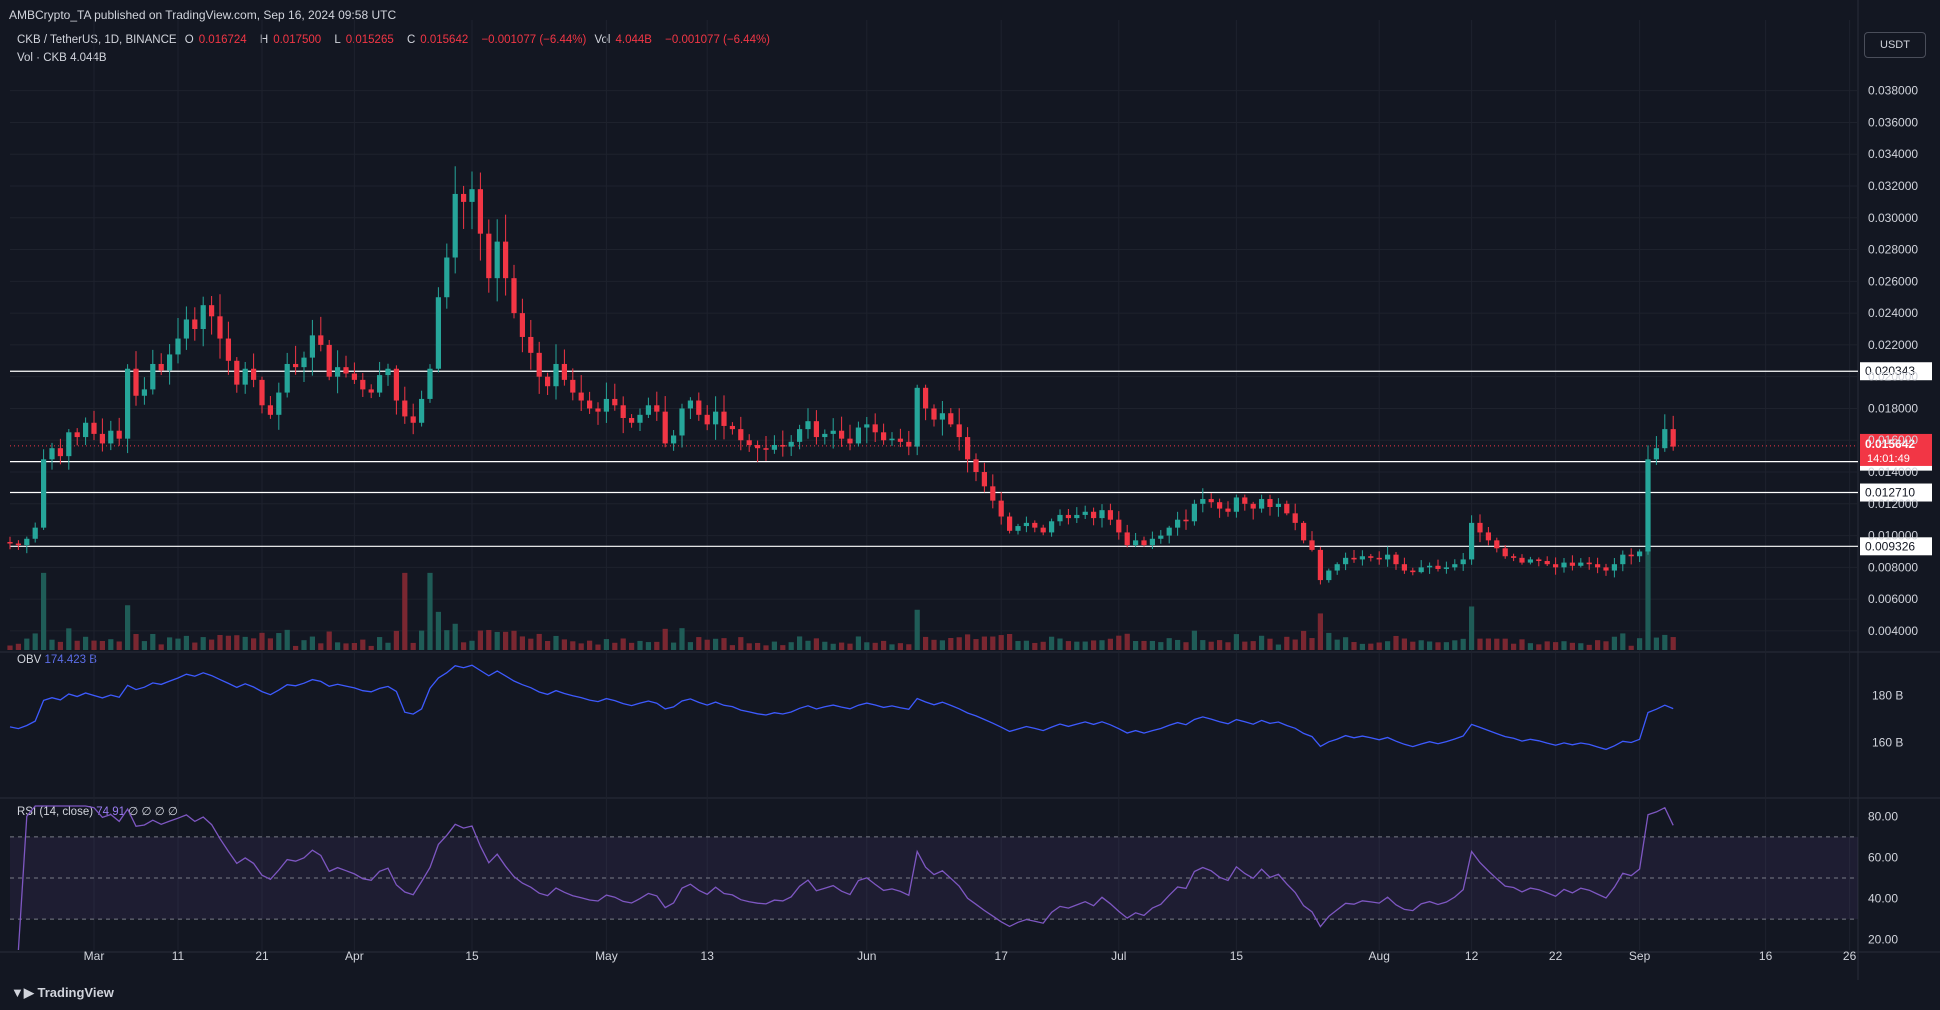  I want to click on level-label: 0.020343, so click(1890, 371).